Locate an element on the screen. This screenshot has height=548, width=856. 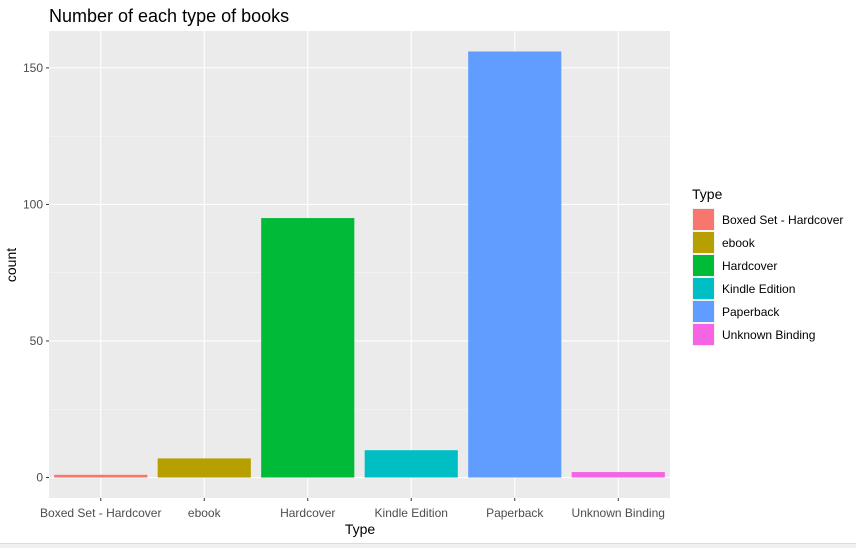
y-axis-label: count is located at coordinates (11, 265).